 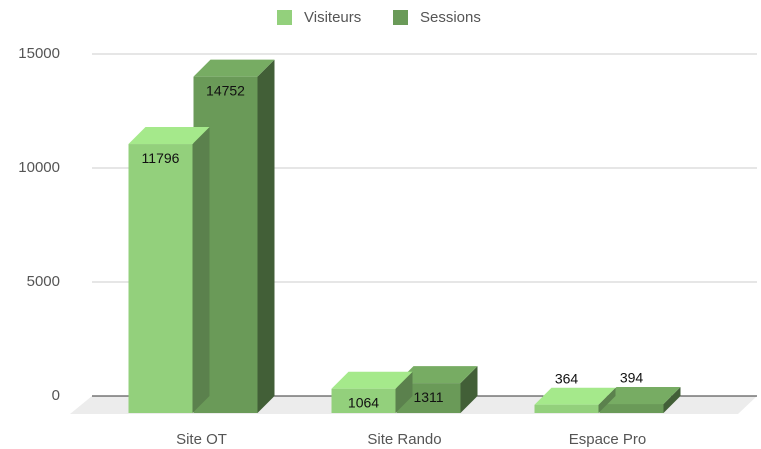 What do you see at coordinates (632, 378) in the screenshot?
I see `value-label: 394` at bounding box center [632, 378].